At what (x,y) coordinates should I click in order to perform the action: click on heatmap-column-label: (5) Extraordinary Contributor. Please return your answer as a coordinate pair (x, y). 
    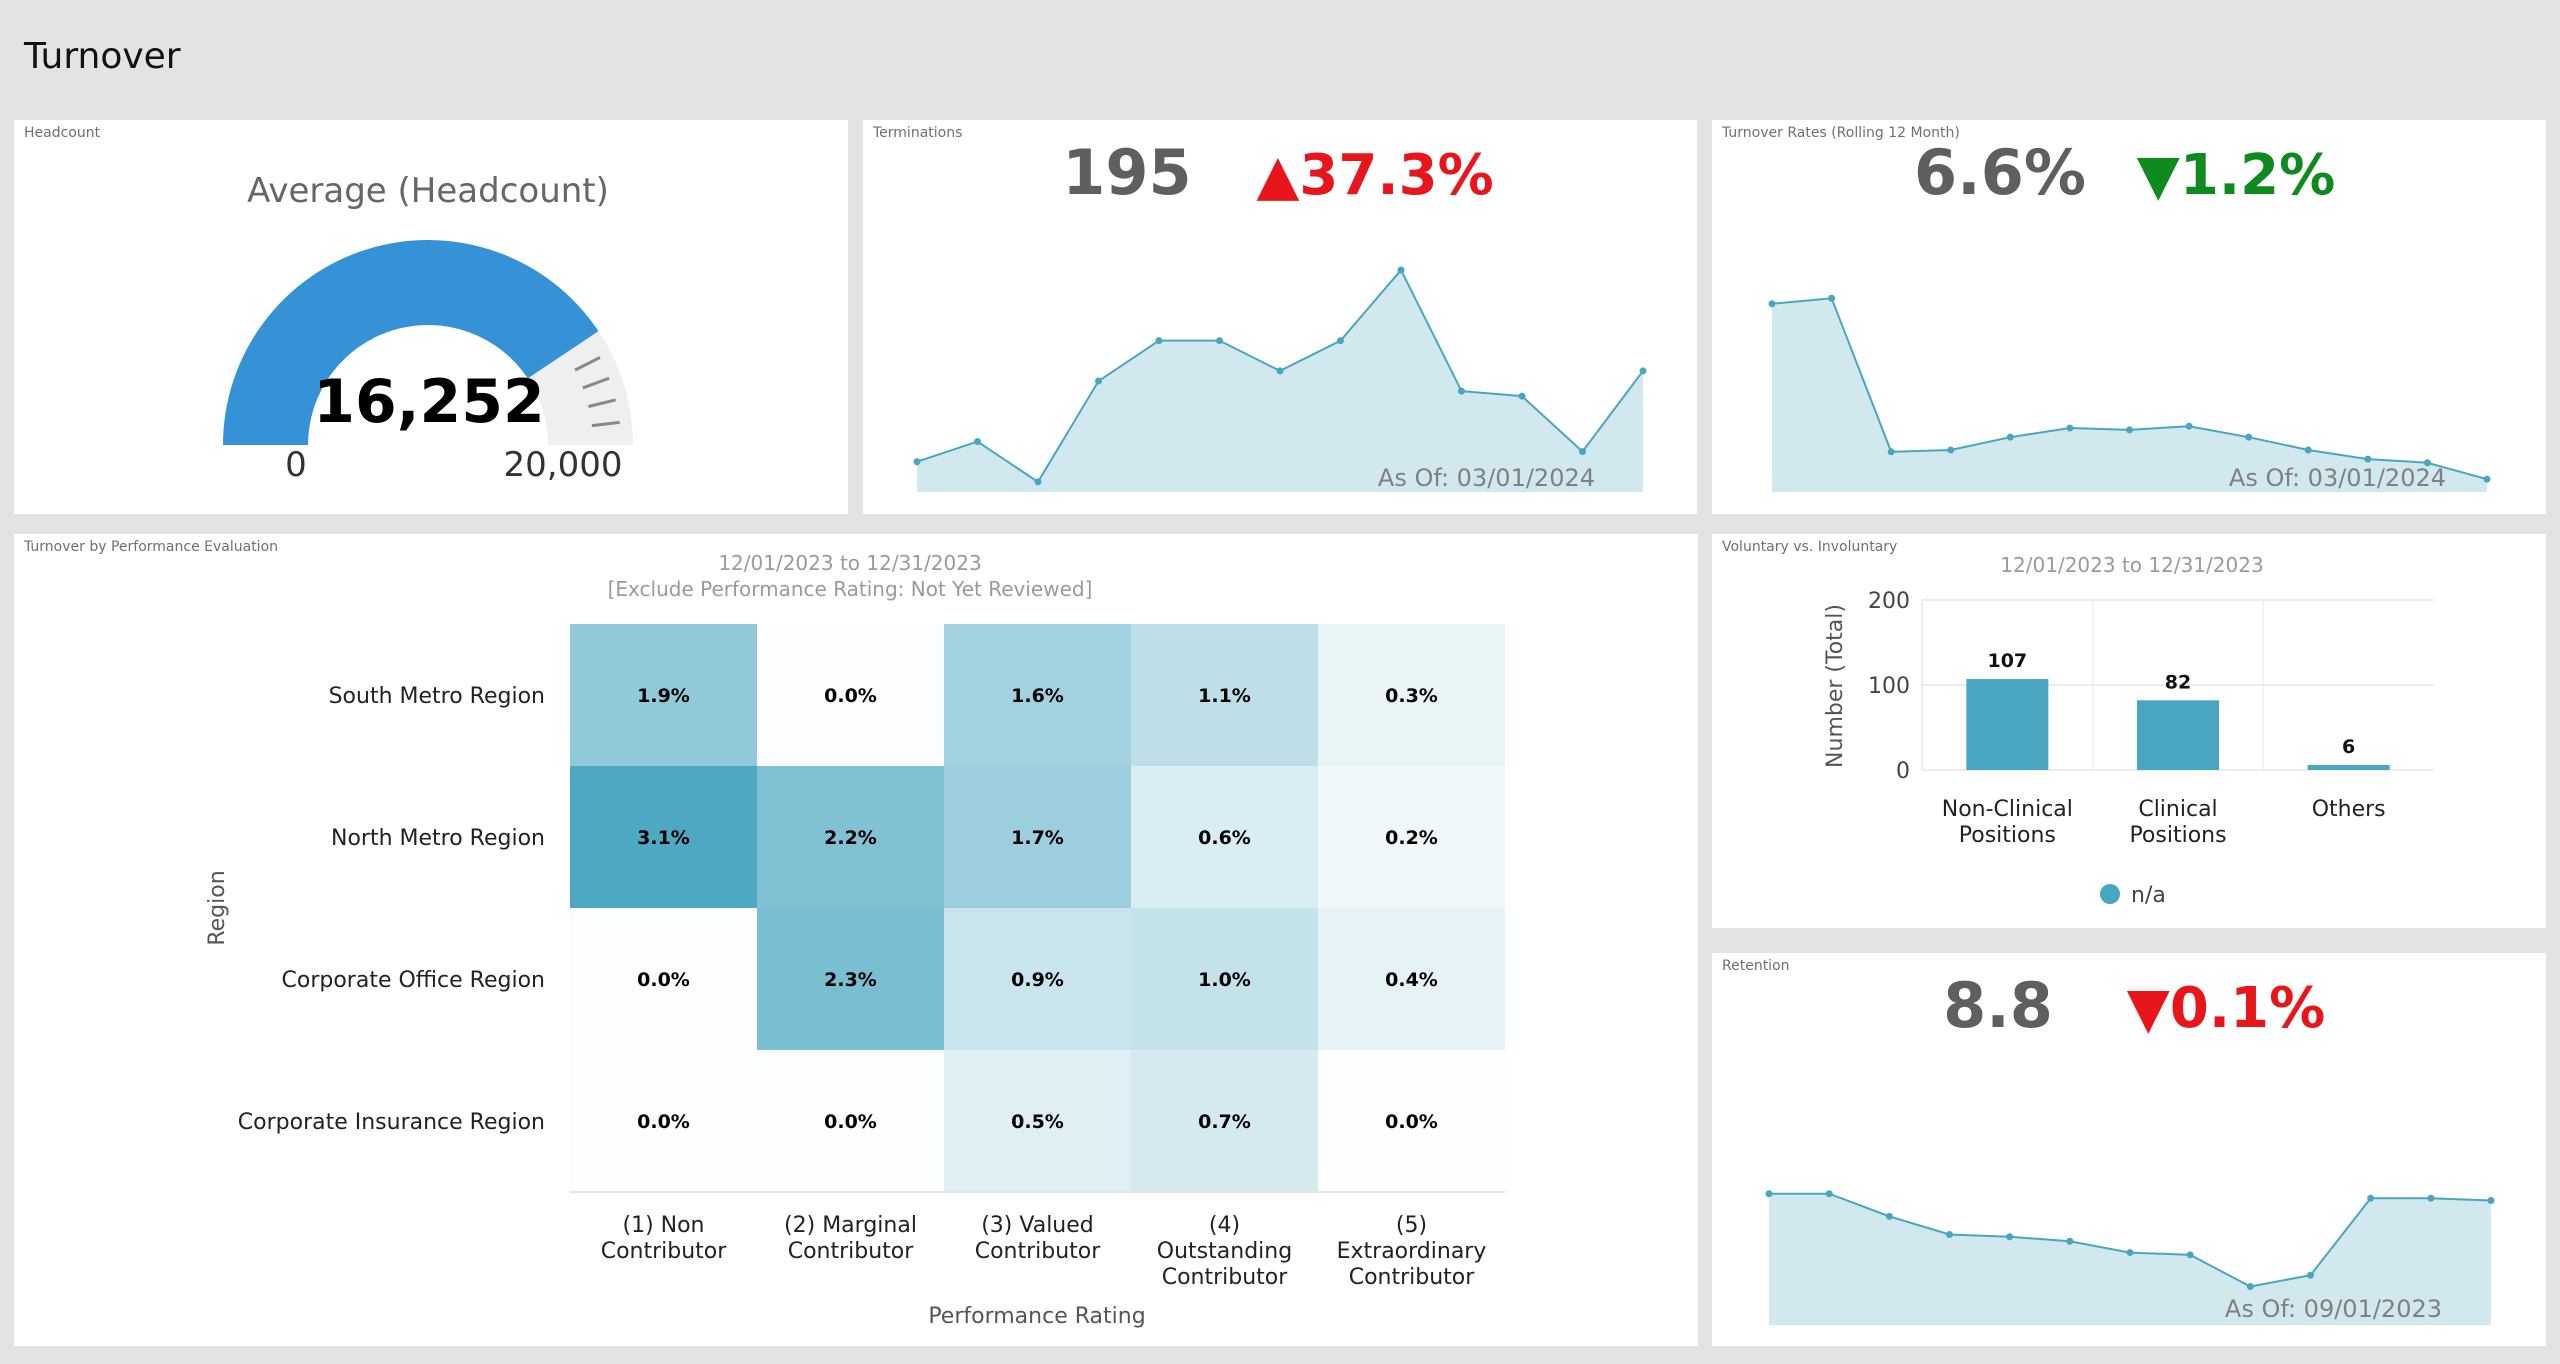
    Looking at the image, I should click on (1412, 1251).